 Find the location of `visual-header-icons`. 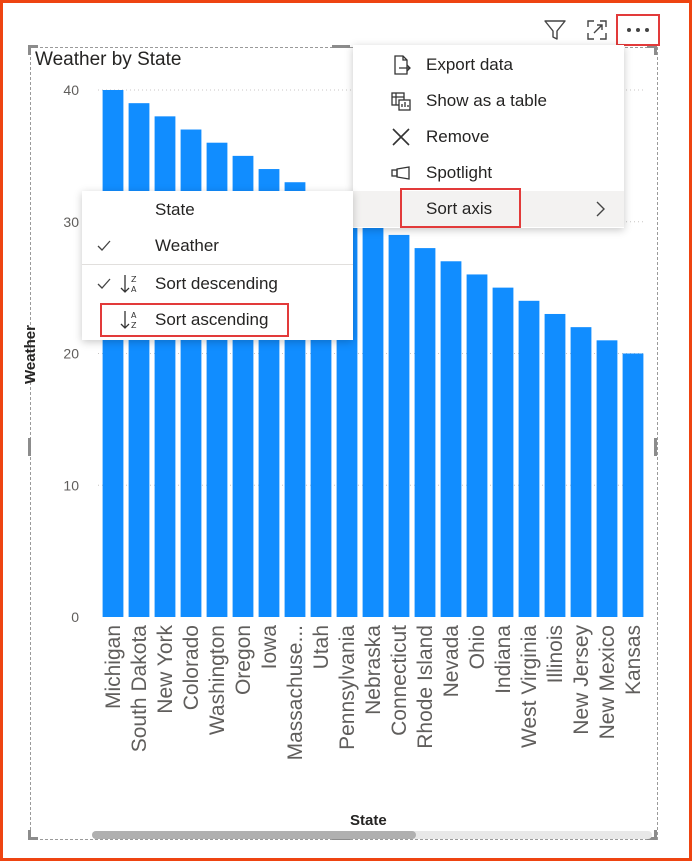

visual-header-icons is located at coordinates (600, 30).